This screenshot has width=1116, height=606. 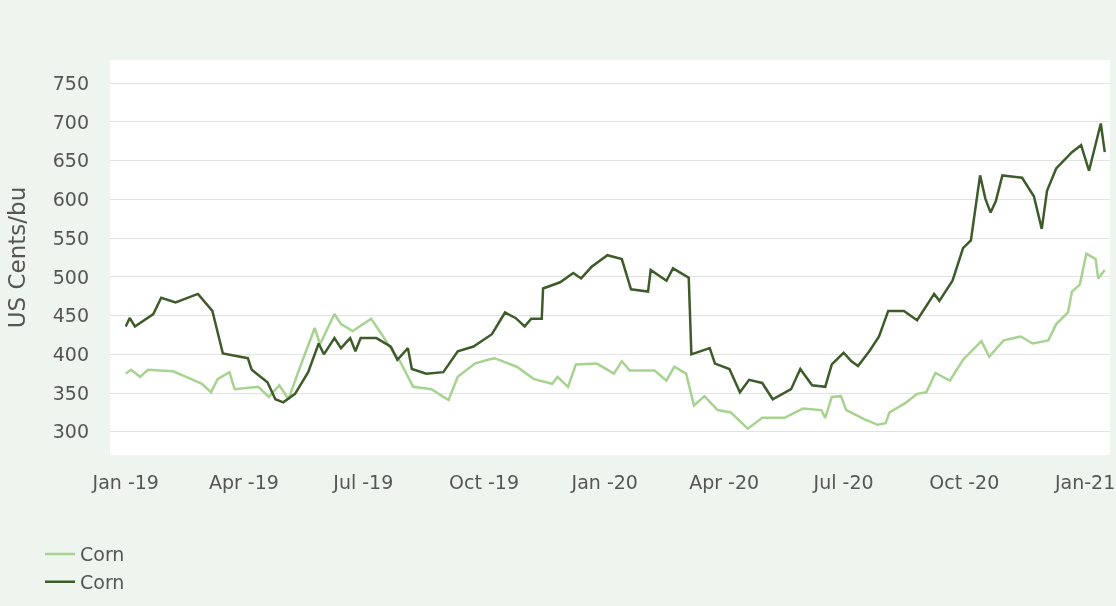 I want to click on y-tick-label: 600, so click(x=70, y=199).